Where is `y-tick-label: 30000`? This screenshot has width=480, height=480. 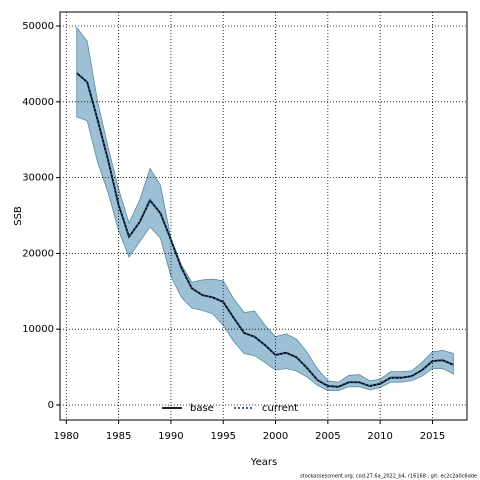 y-tick-label: 30000 is located at coordinates (38, 178).